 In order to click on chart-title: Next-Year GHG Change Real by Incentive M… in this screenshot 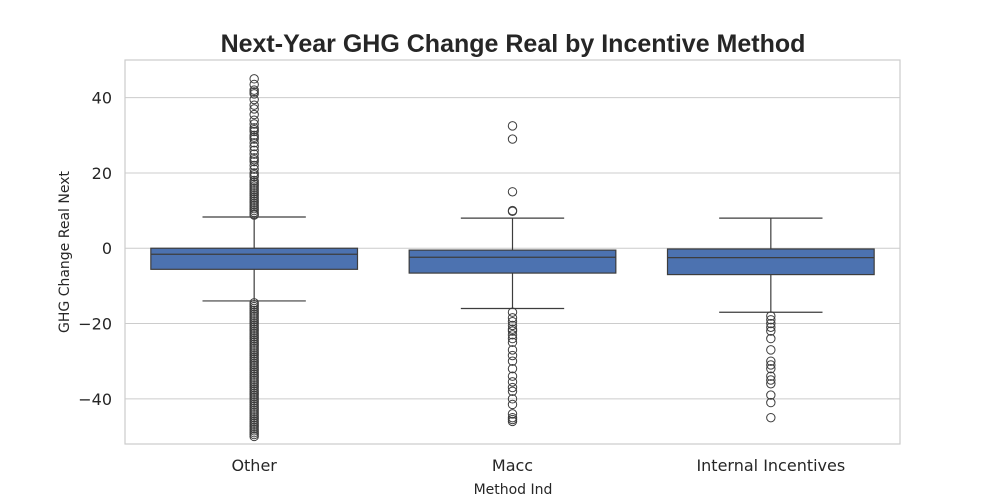, I will do `click(513, 44)`.